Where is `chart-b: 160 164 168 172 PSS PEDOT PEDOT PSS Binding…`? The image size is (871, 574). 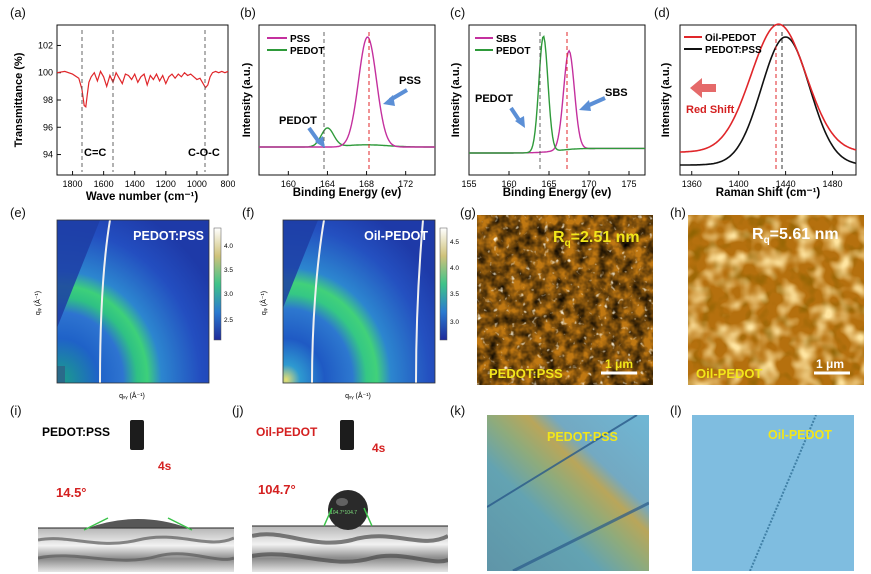
chart-b: 160 164 168 172 PSS PEDOT PEDOT PSS Binding… is located at coordinates (338, 111).